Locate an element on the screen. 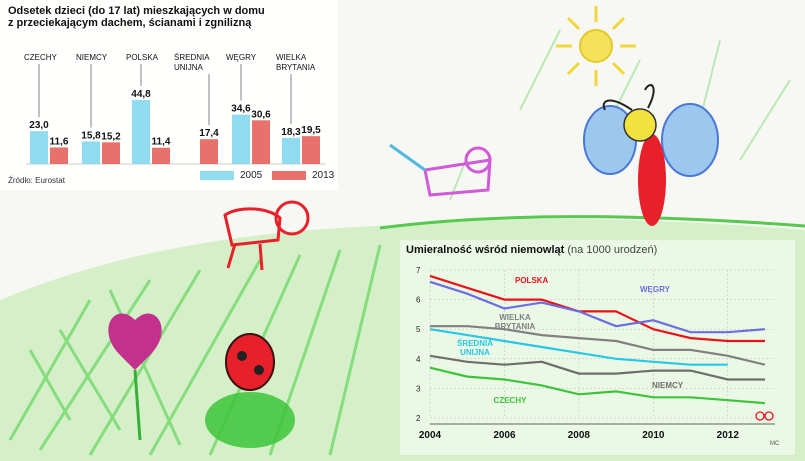  y-tick-label: 6 is located at coordinates (418, 300).